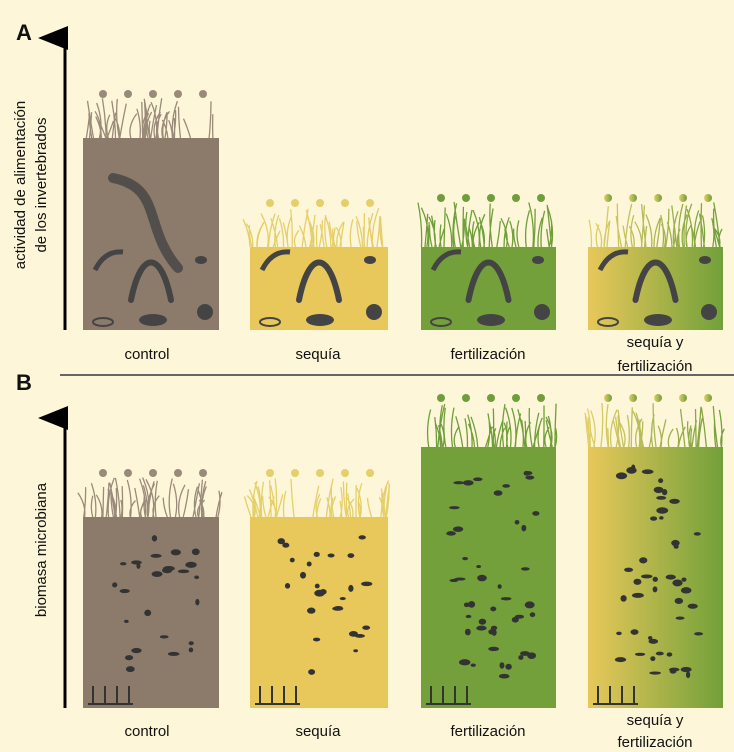  Describe the element at coordinates (41, 184) in the screenshot. I see `y-axis-label: de los invertebrados` at that location.